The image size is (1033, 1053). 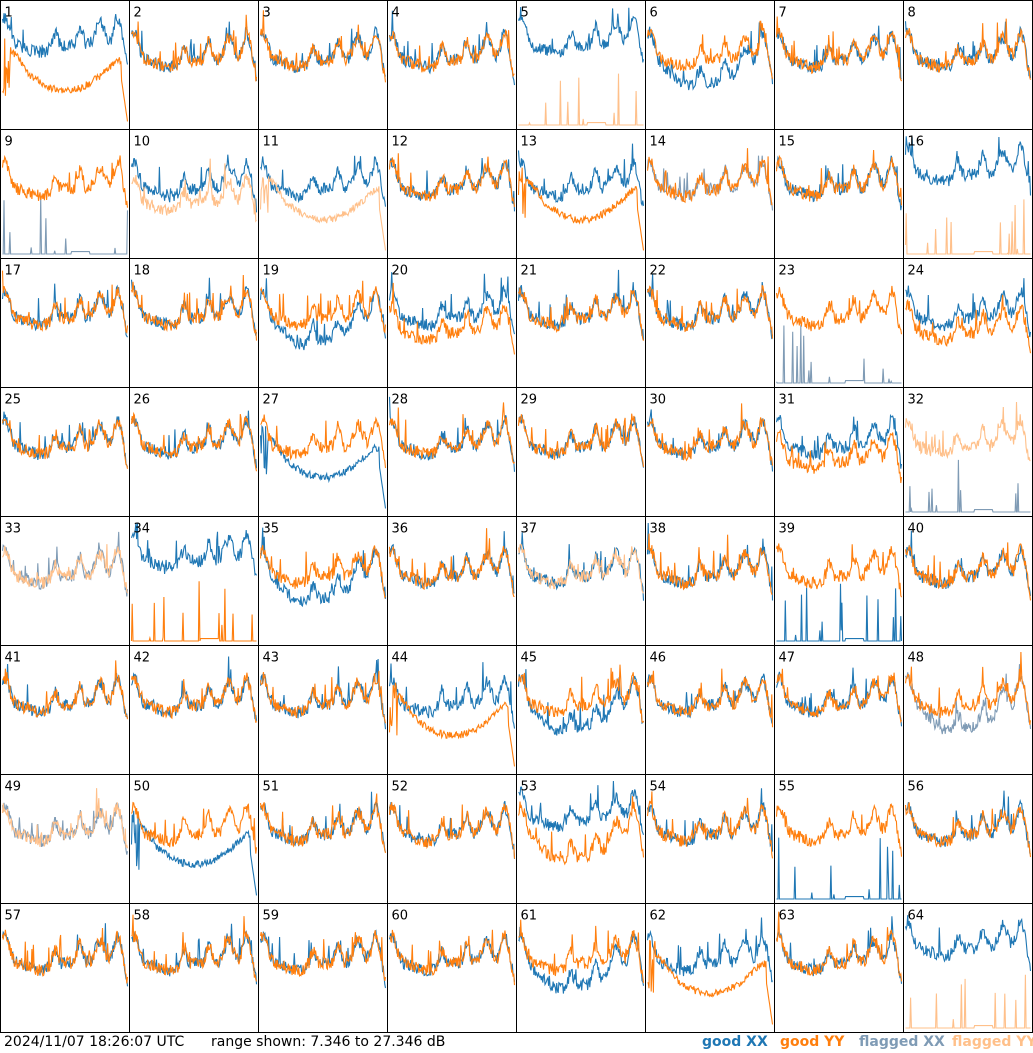 I want to click on panel-label: 19, so click(x=271, y=271).